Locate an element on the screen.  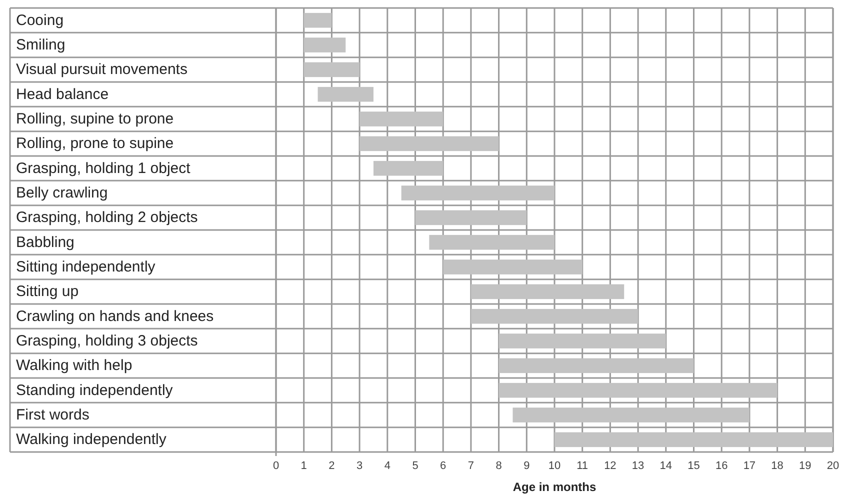
x-tick-label: 3 is located at coordinates (359, 466).